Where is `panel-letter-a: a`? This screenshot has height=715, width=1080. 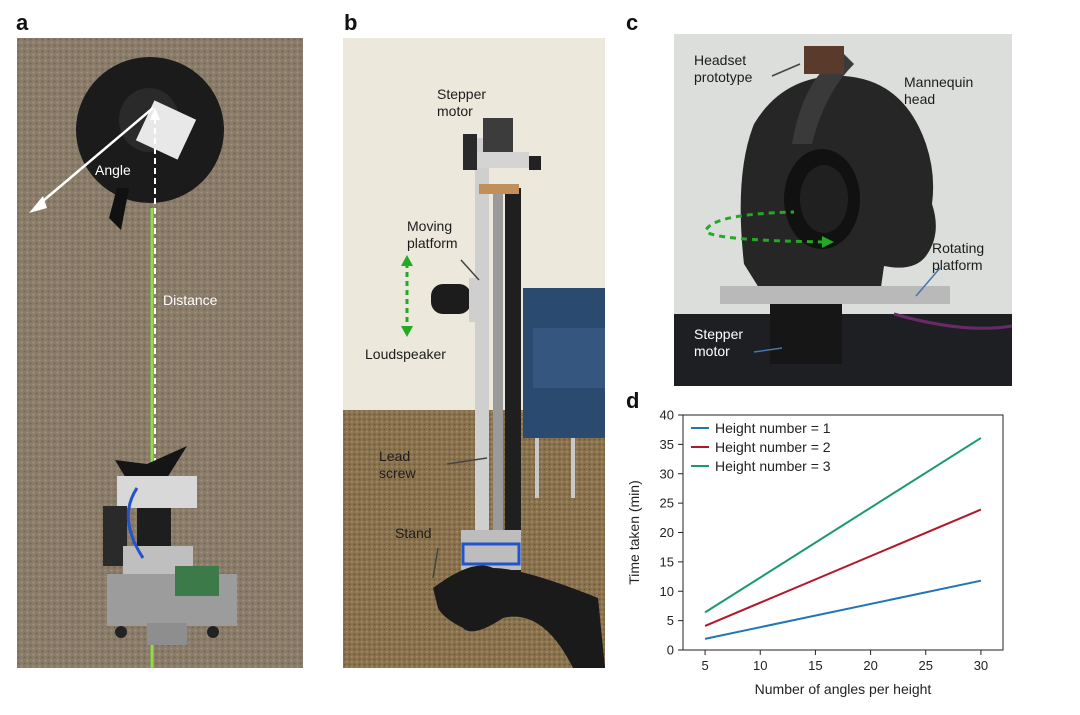
panel-letter-a: a is located at coordinates (22, 22).